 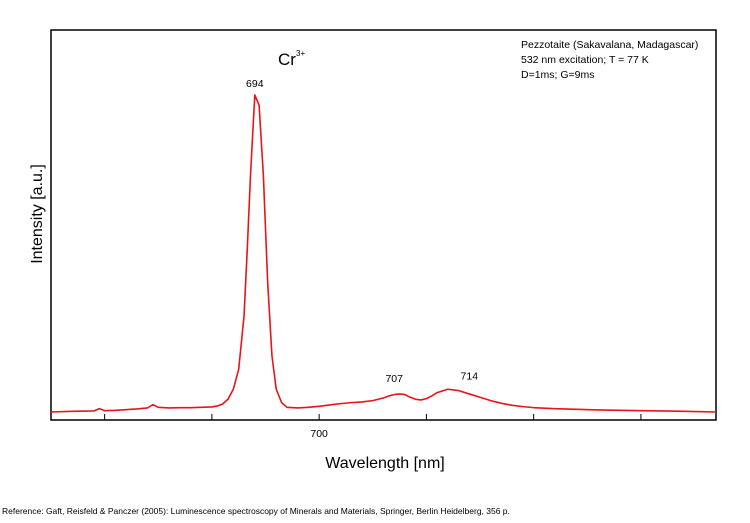 I want to click on info-line-2: 532 nm excitation; T = 77 K, so click(x=585, y=60).